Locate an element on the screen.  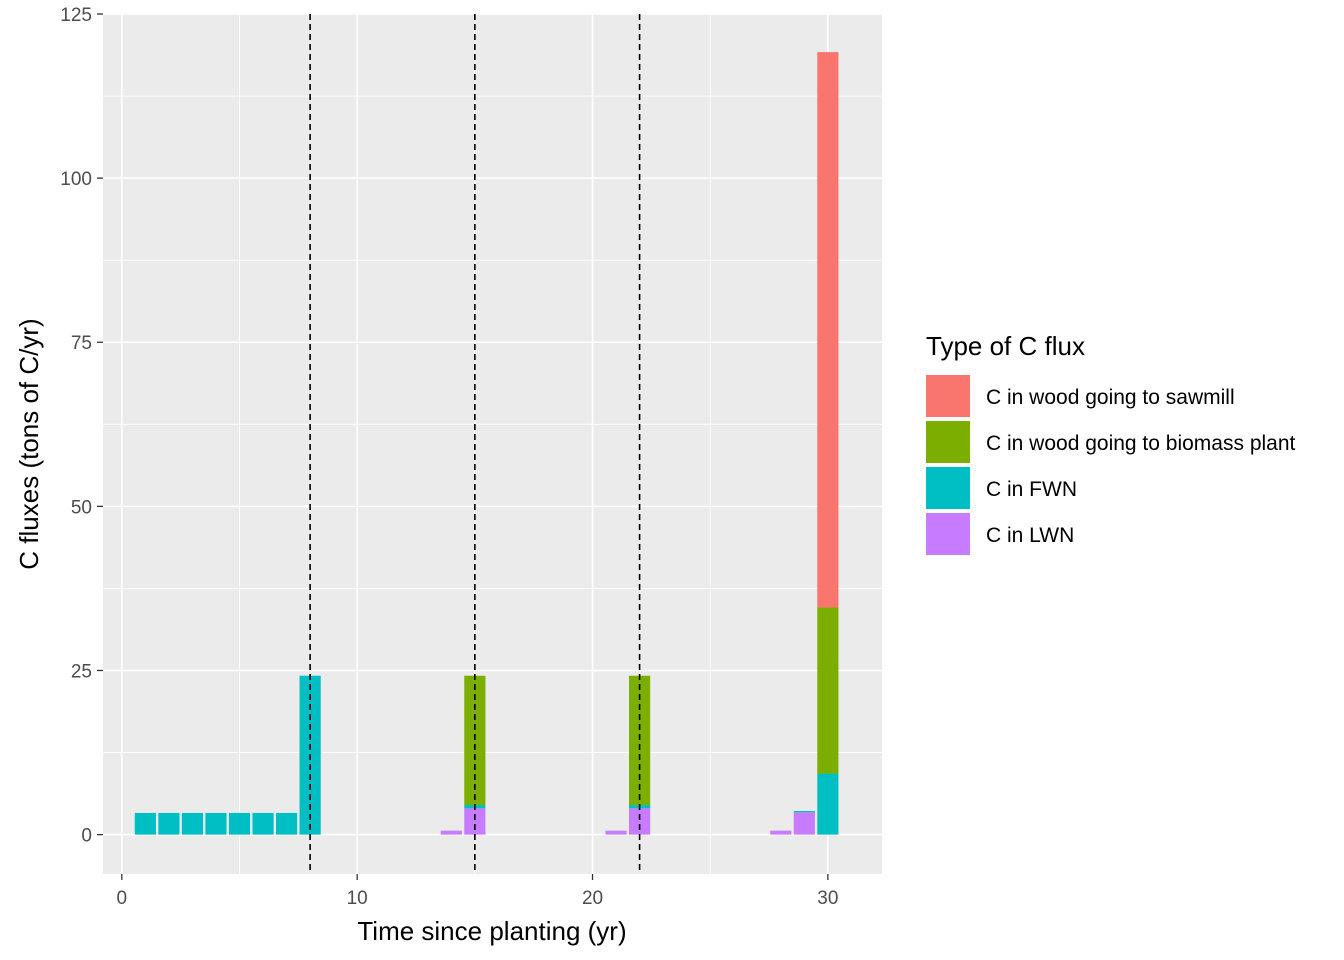
y-tick-label: 125 is located at coordinates (76, 15).